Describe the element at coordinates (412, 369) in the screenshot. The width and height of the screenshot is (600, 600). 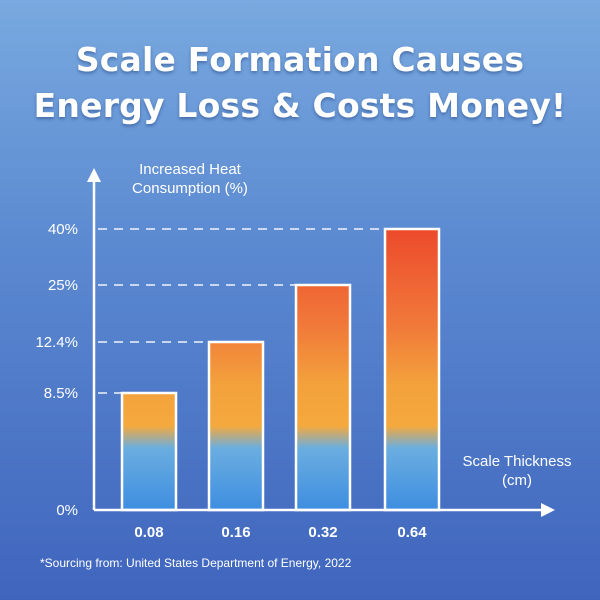
I see `bar-0.64` at that location.